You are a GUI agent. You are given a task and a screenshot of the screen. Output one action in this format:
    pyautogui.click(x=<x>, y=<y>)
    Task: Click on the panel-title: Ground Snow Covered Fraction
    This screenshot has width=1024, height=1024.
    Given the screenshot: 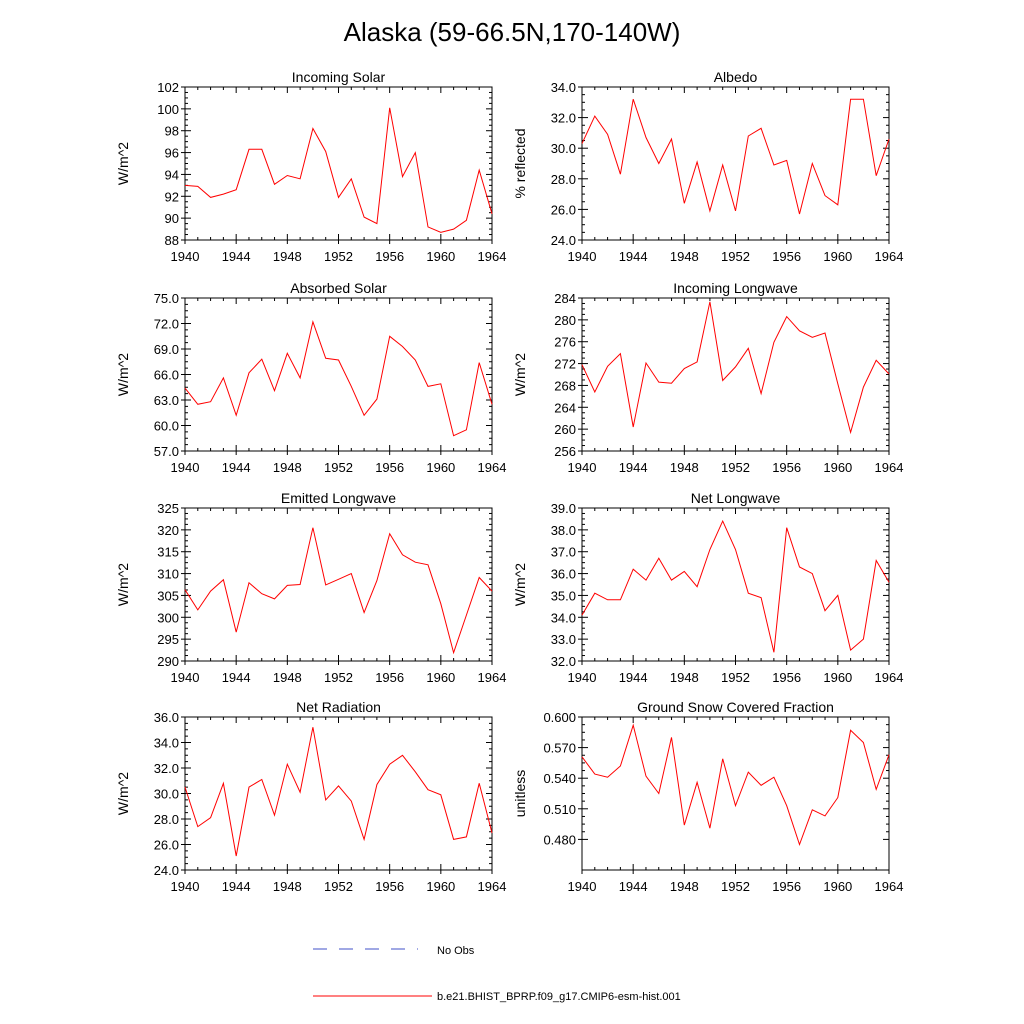 What is the action you would take?
    pyautogui.click(x=735, y=707)
    